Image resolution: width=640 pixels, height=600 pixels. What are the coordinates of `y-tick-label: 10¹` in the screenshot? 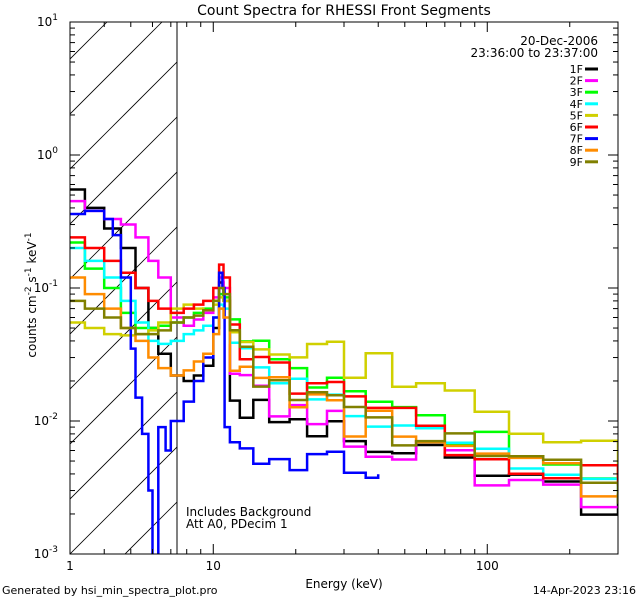 It's located at (47, 21).